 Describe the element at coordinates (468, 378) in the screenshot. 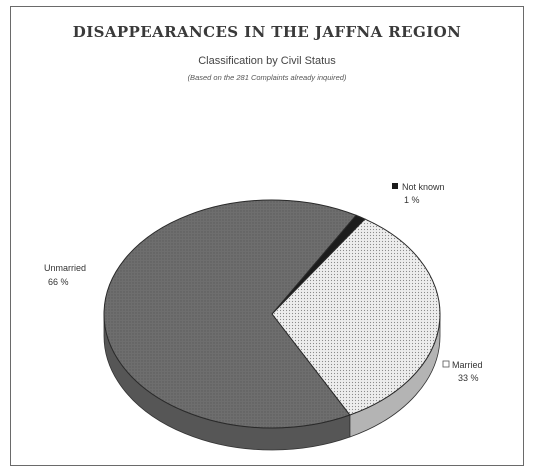

I see `slice-value-married: 33 %` at that location.